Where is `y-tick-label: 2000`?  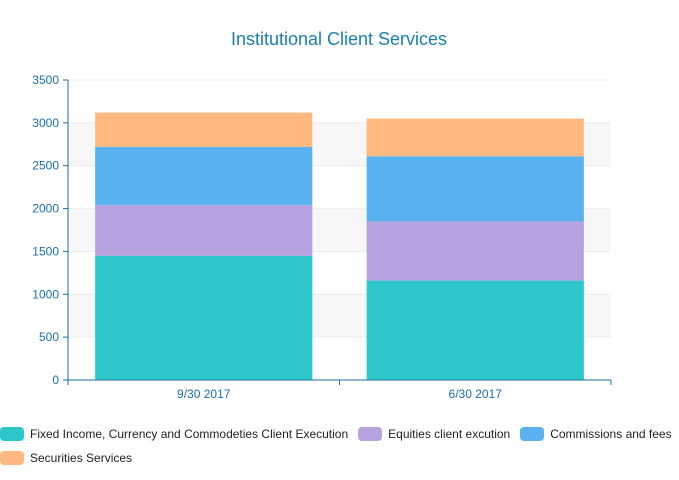
y-tick-label: 2000 is located at coordinates (45, 209).